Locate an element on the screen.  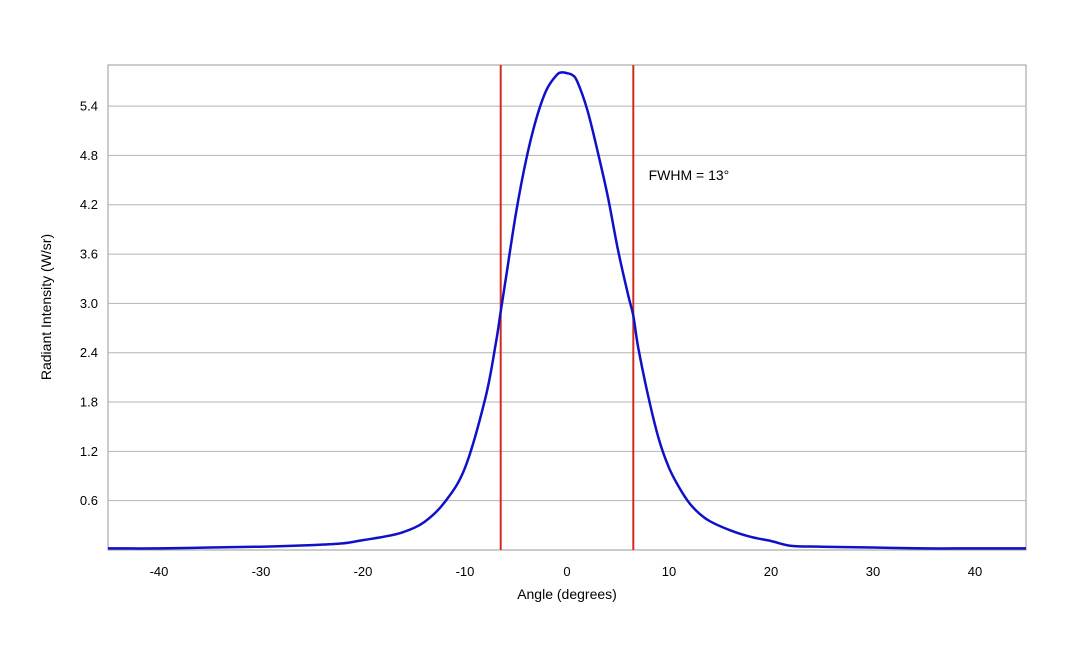
x-tick-label: -20 is located at coordinates (363, 571).